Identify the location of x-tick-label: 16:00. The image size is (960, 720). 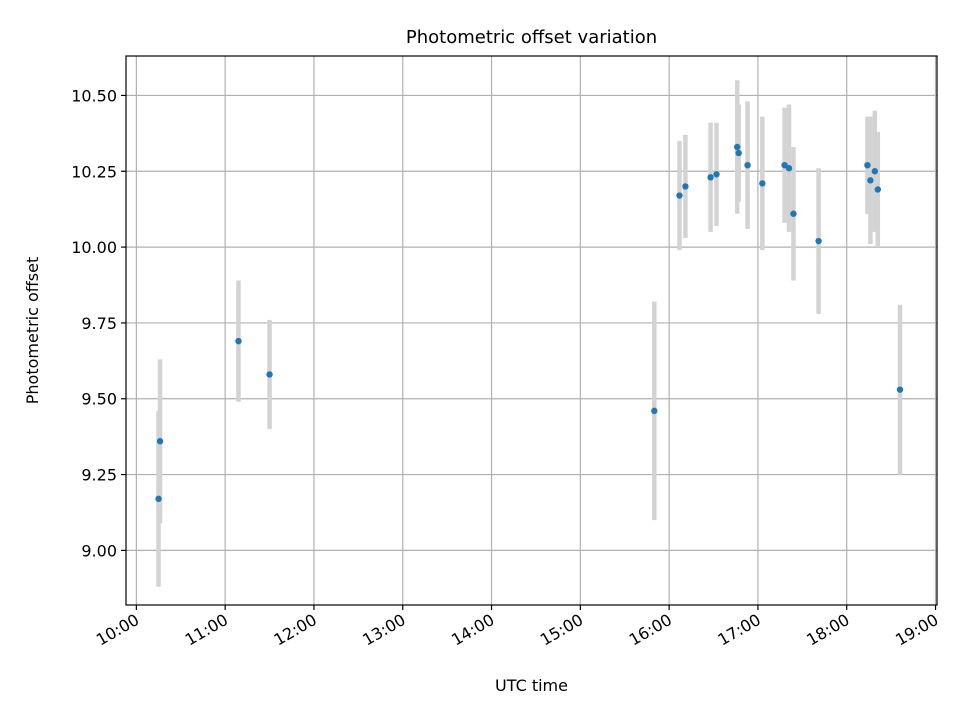
(650, 630).